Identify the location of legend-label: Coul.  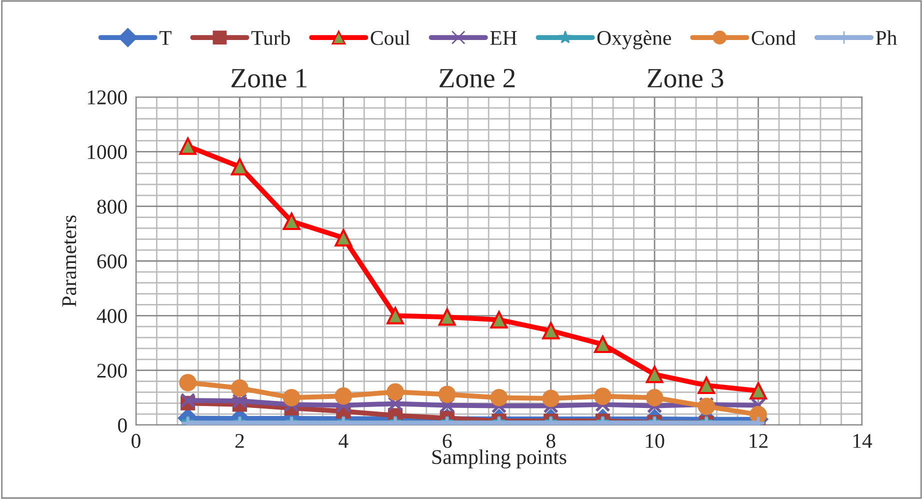
(390, 38).